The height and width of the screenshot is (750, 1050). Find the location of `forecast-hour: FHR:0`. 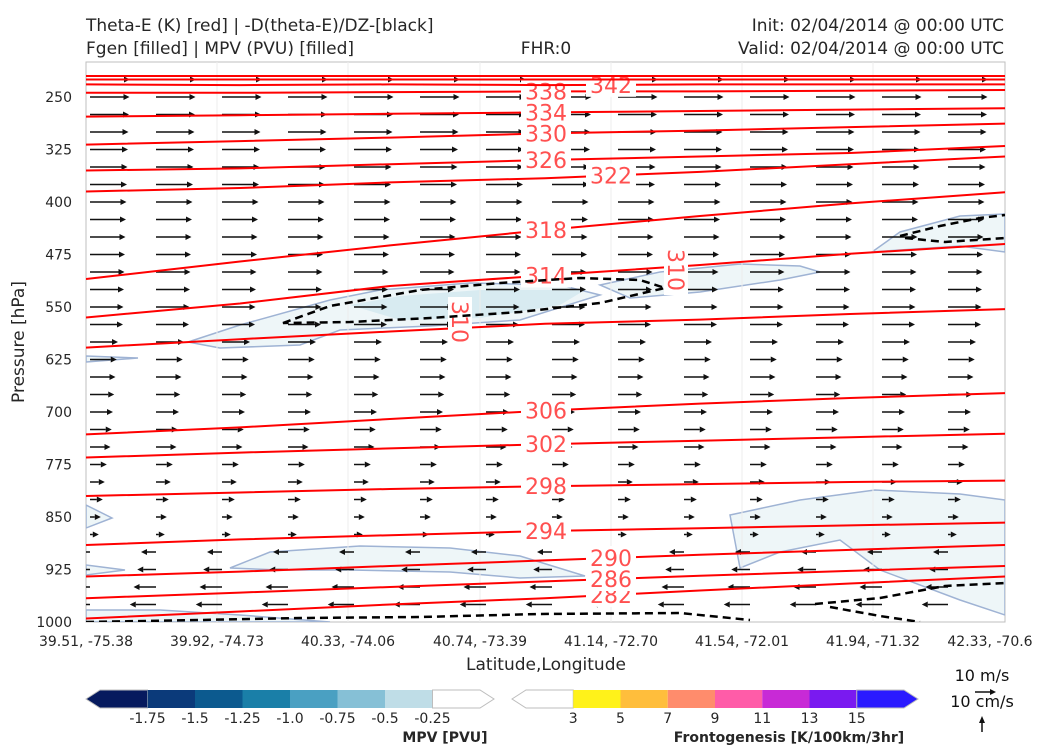

forecast-hour: FHR:0 is located at coordinates (546, 49).